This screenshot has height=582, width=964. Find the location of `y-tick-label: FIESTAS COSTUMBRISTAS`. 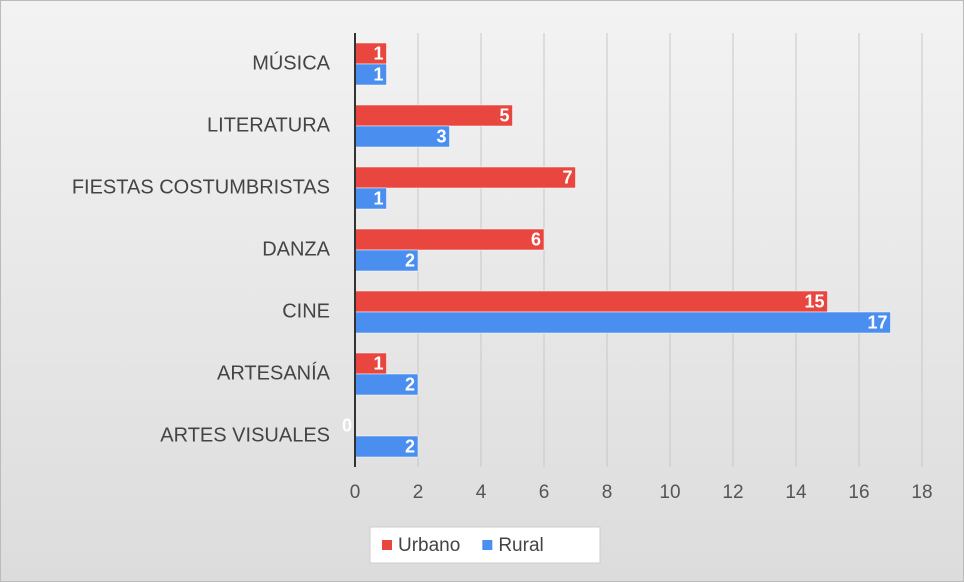

y-tick-label: FIESTAS COSTUMBRISTAS is located at coordinates (201, 187).